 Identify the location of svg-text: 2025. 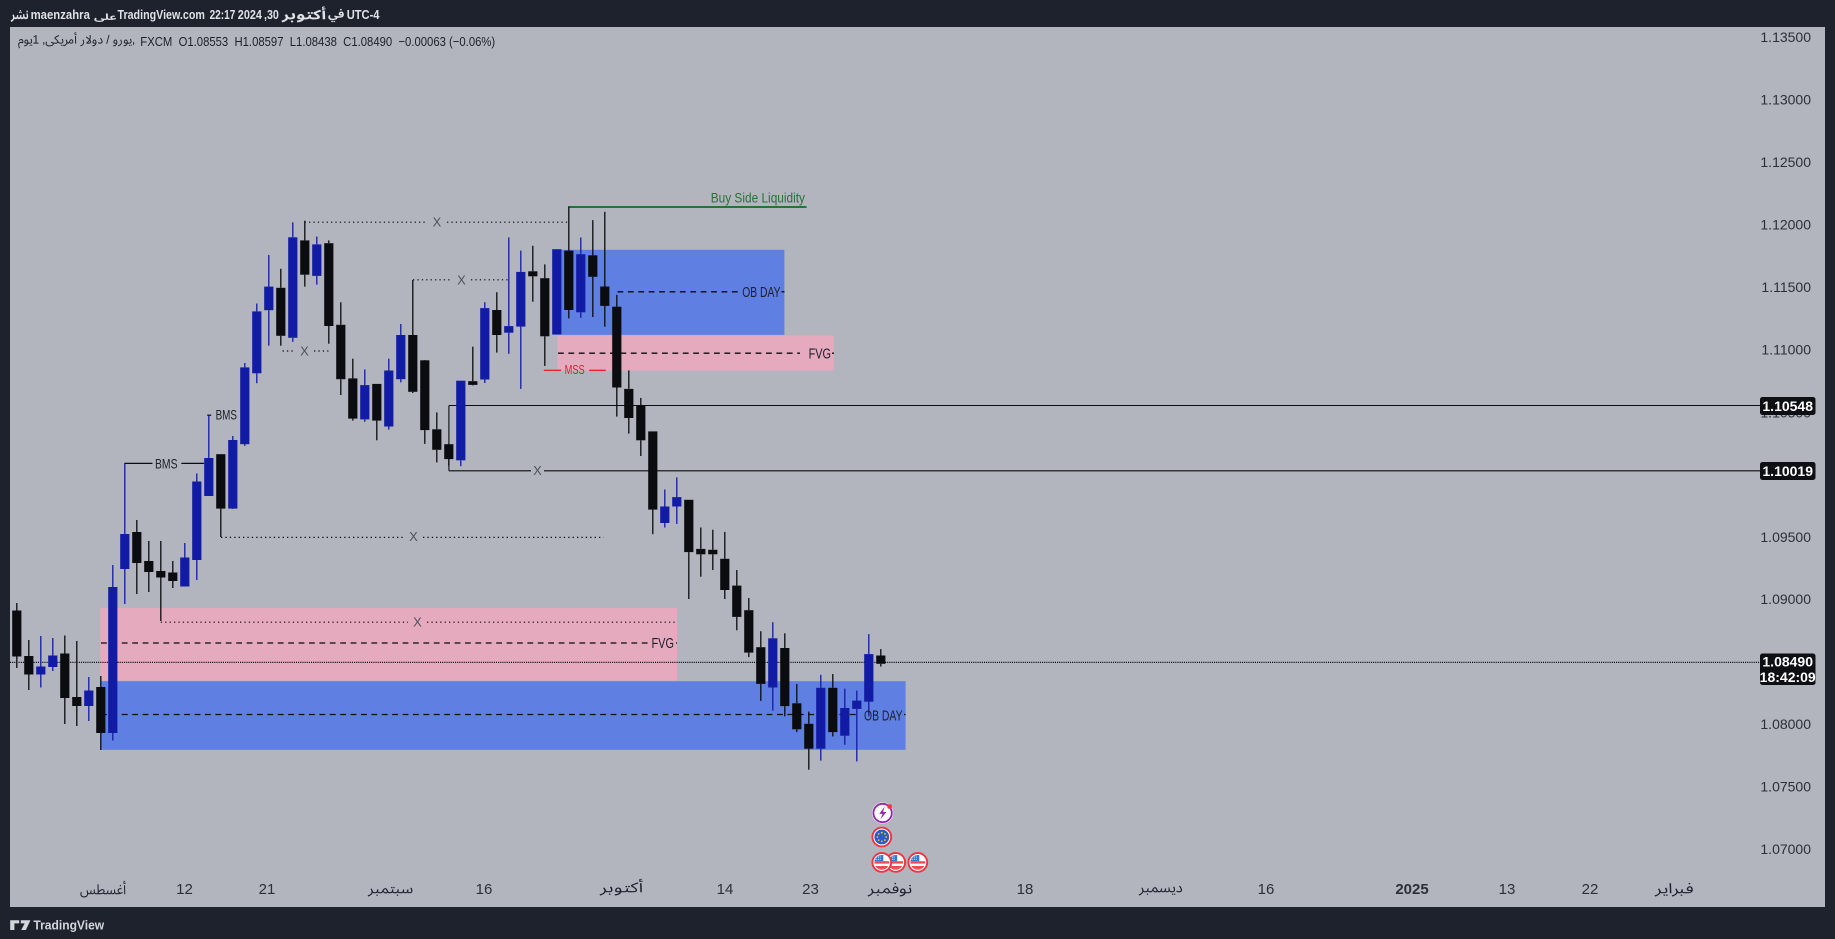
(1411, 889).